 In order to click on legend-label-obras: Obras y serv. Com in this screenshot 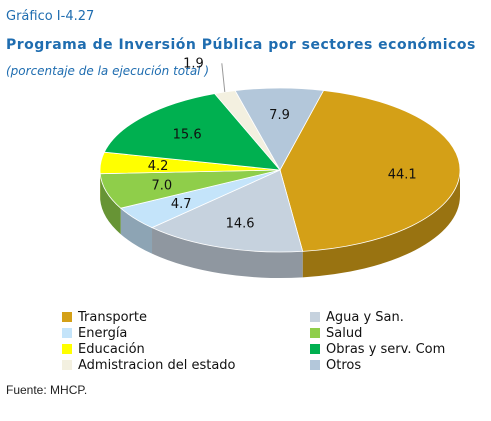, I will do `click(386, 349)`.